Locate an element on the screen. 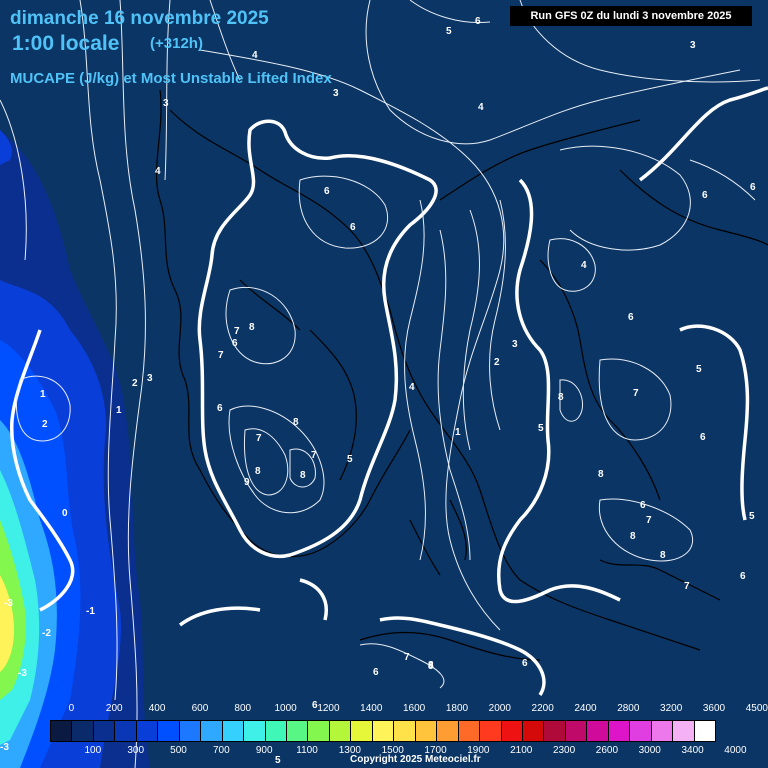 Image resolution: width=768 pixels, height=768 pixels. forecast-time: 1:00 locale is located at coordinates (66, 43).